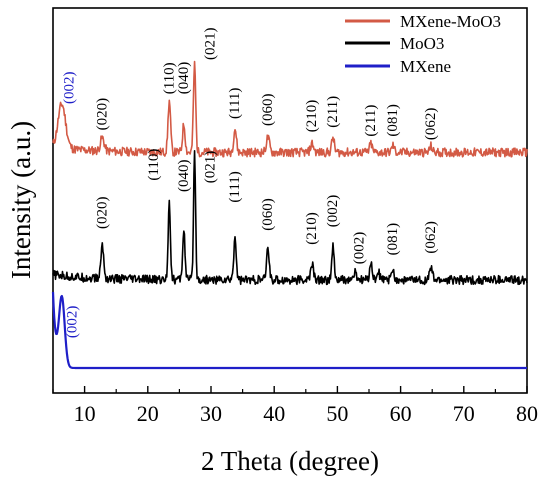 The image size is (550, 482). I want to click on y-axis-label: Intensity (a.u.), so click(21, 200).